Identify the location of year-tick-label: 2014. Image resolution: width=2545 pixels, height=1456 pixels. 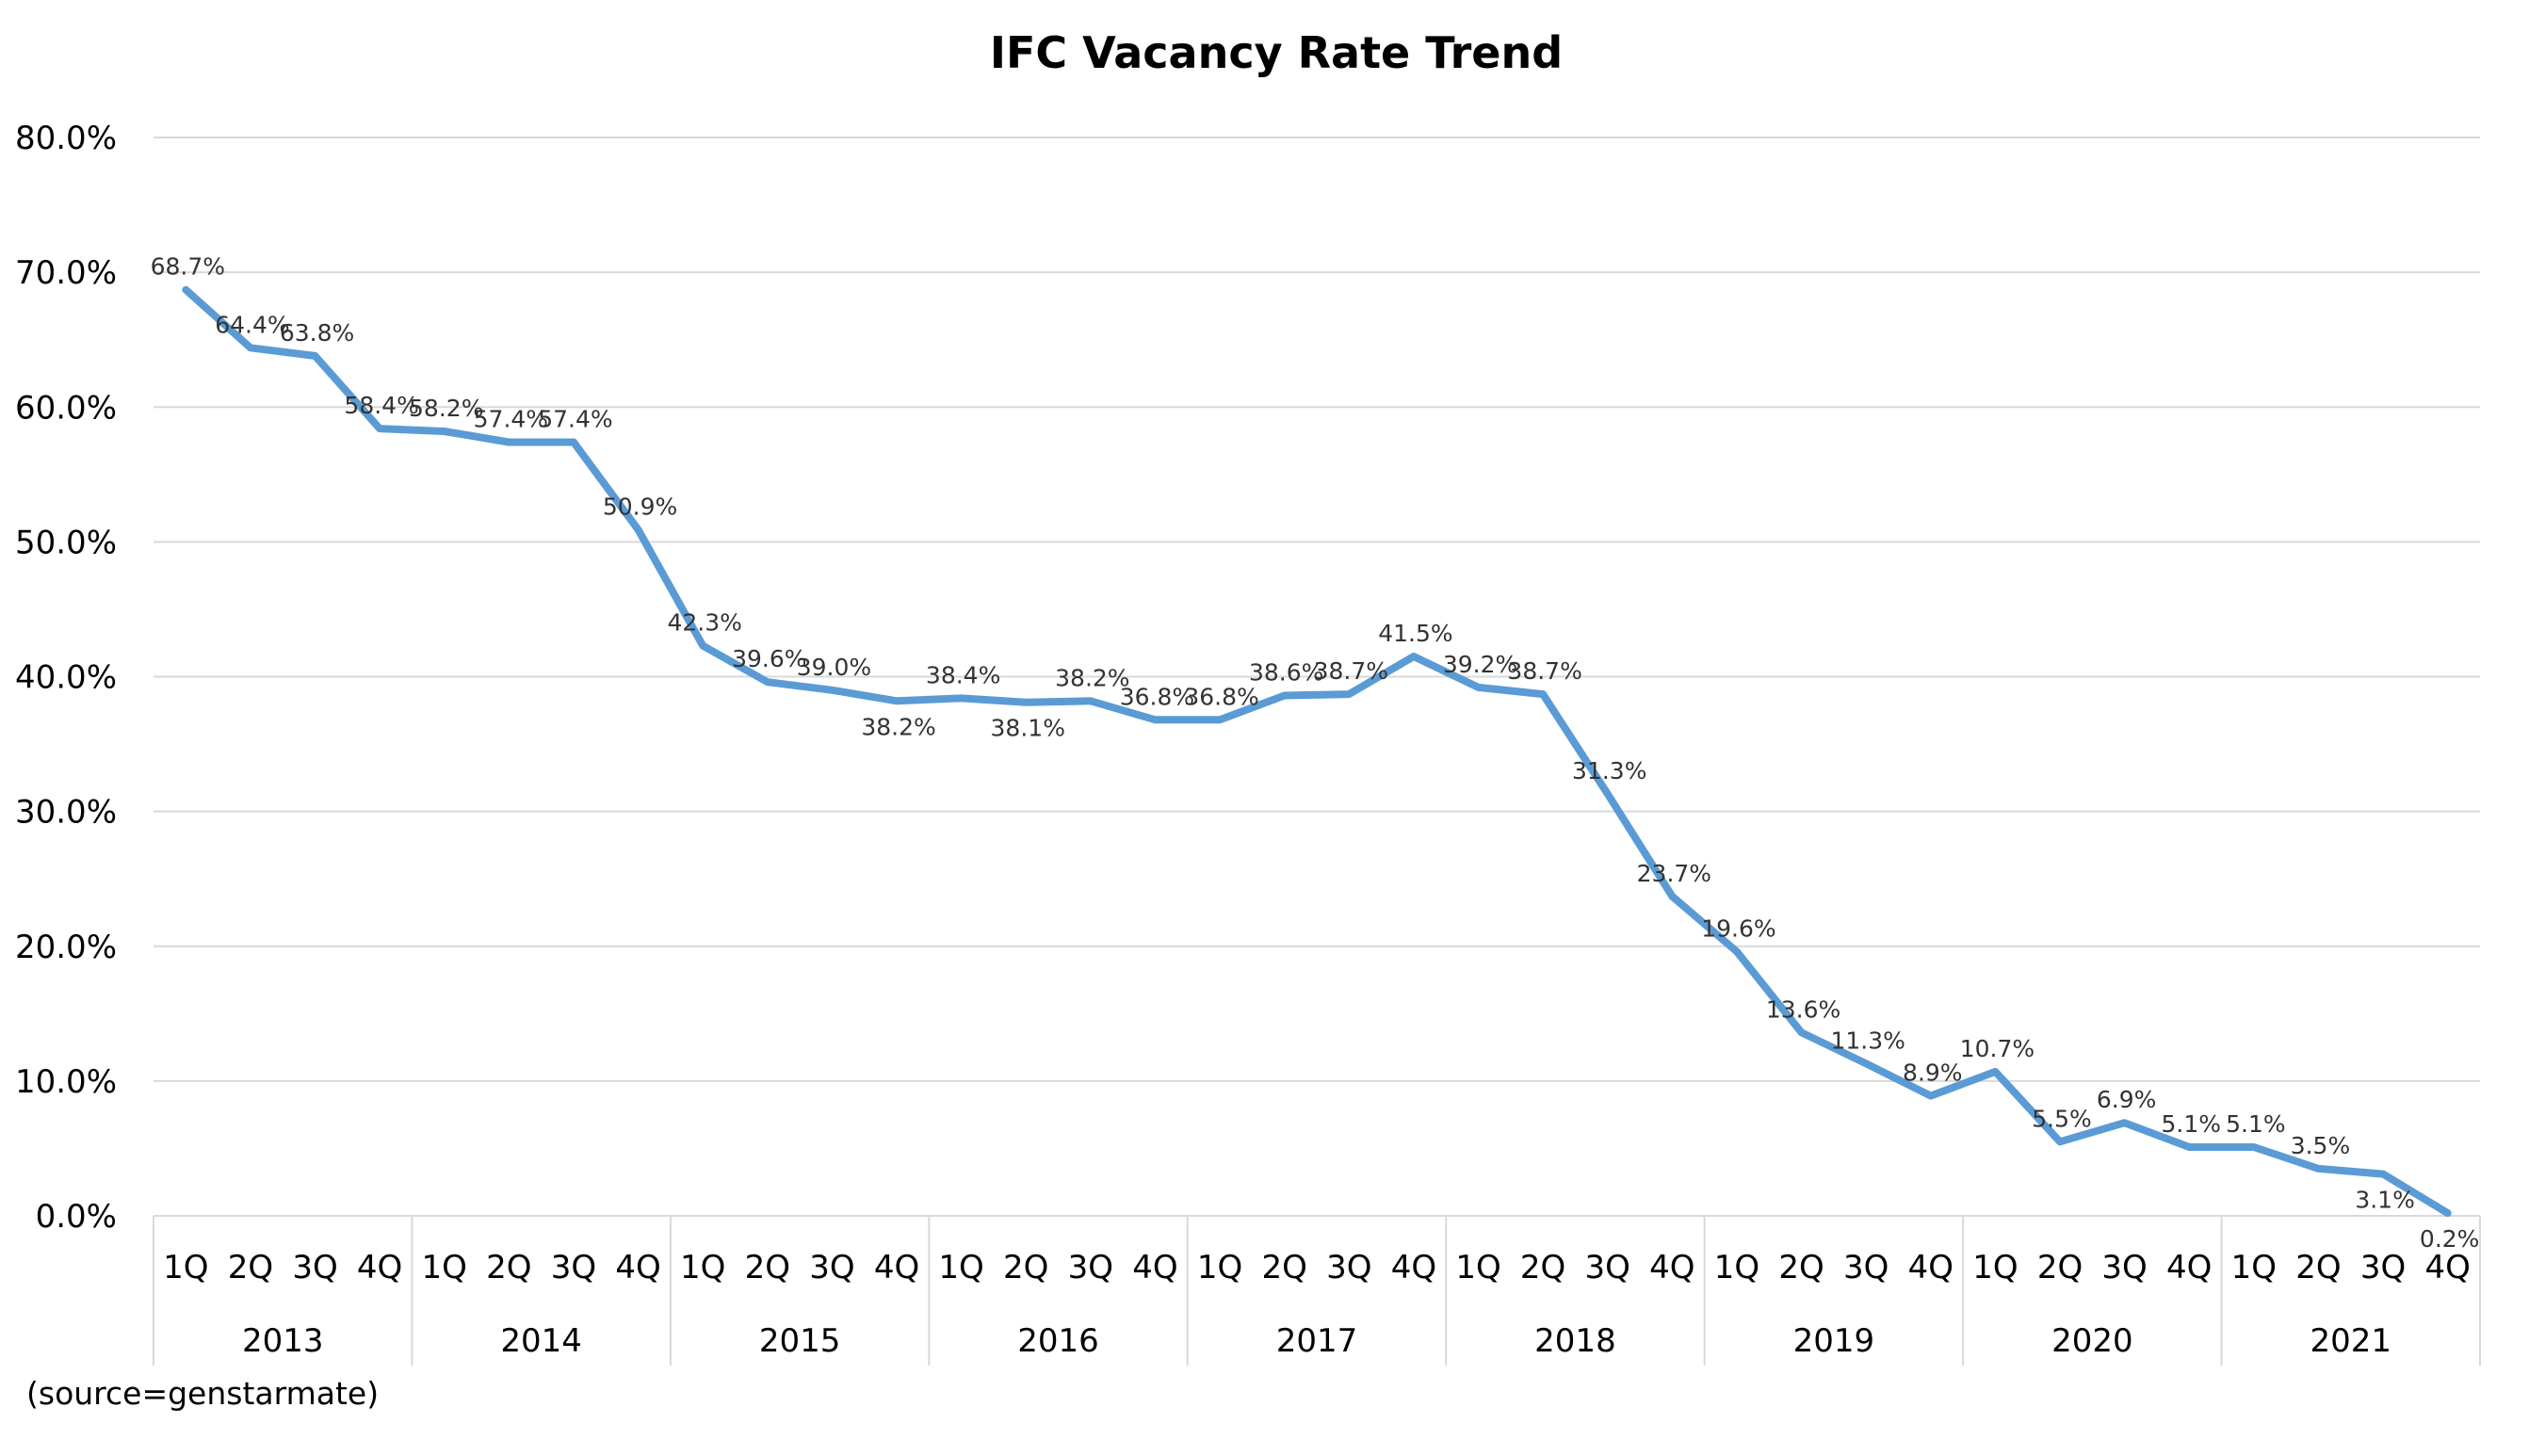
(541, 1341).